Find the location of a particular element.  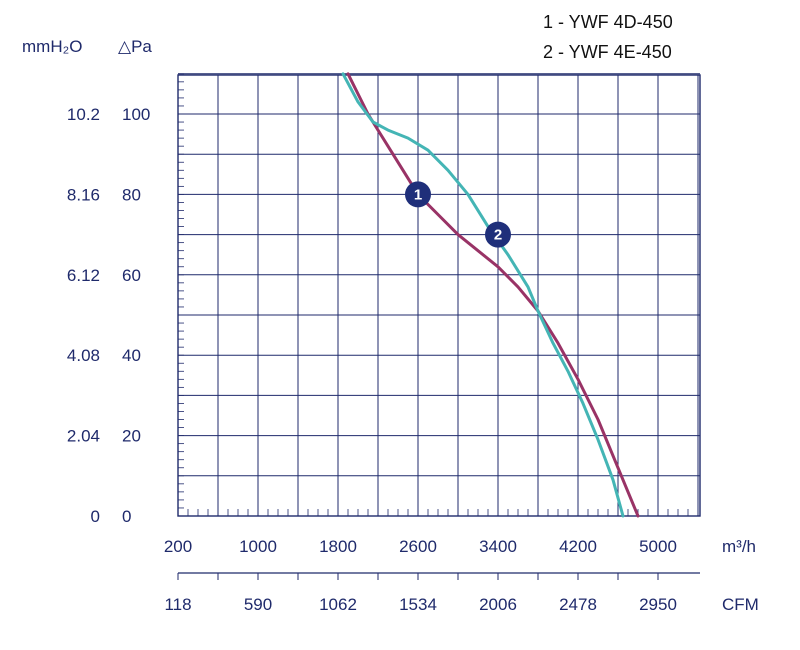

series-marker-label-2: 2 is located at coordinates (498, 235).